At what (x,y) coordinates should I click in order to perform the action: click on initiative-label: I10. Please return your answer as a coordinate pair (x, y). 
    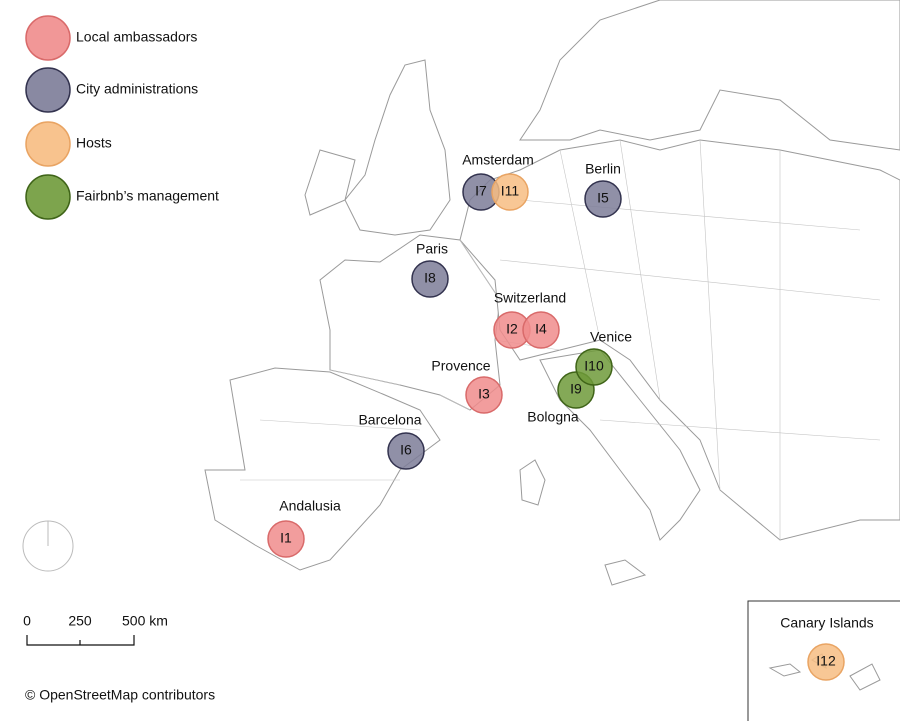
    Looking at the image, I should click on (594, 366).